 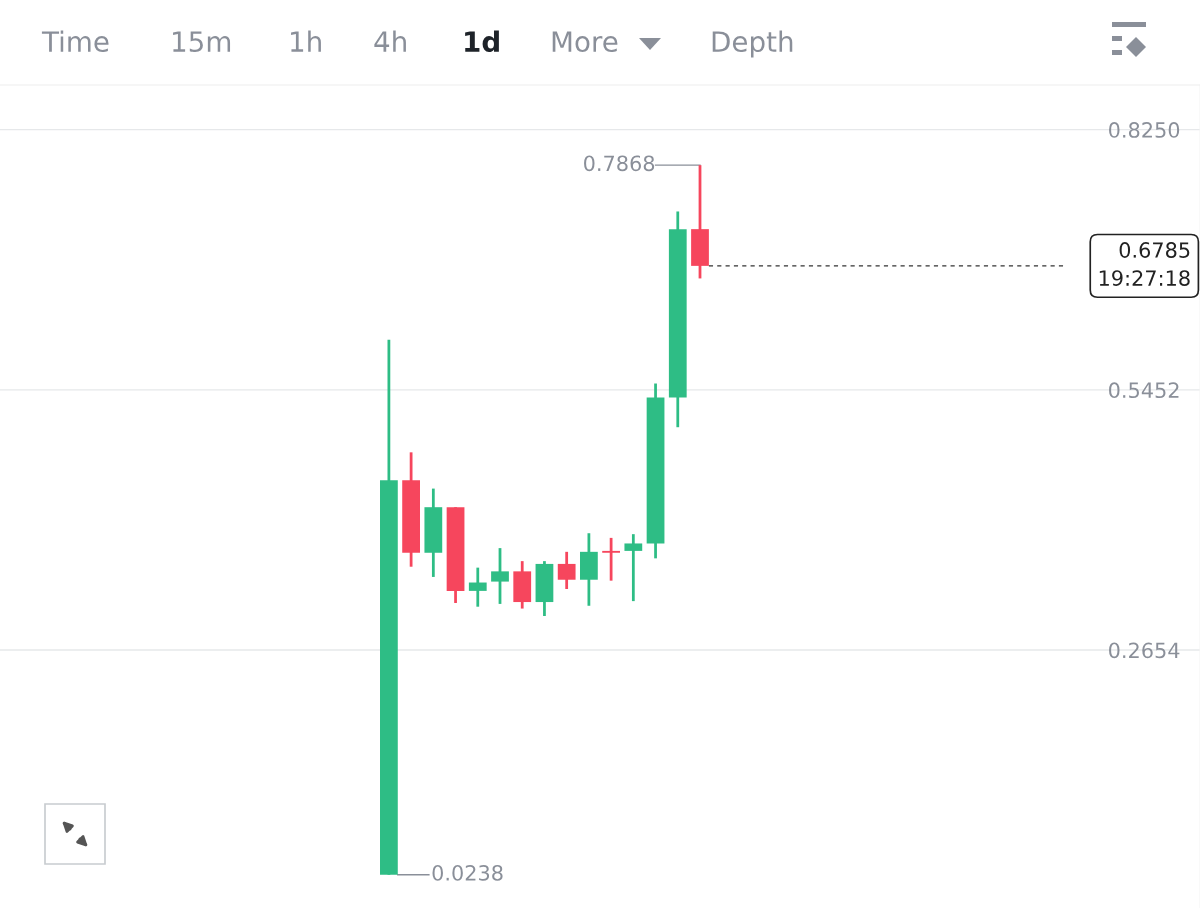 What do you see at coordinates (75, 41) in the screenshot?
I see `text: Time` at bounding box center [75, 41].